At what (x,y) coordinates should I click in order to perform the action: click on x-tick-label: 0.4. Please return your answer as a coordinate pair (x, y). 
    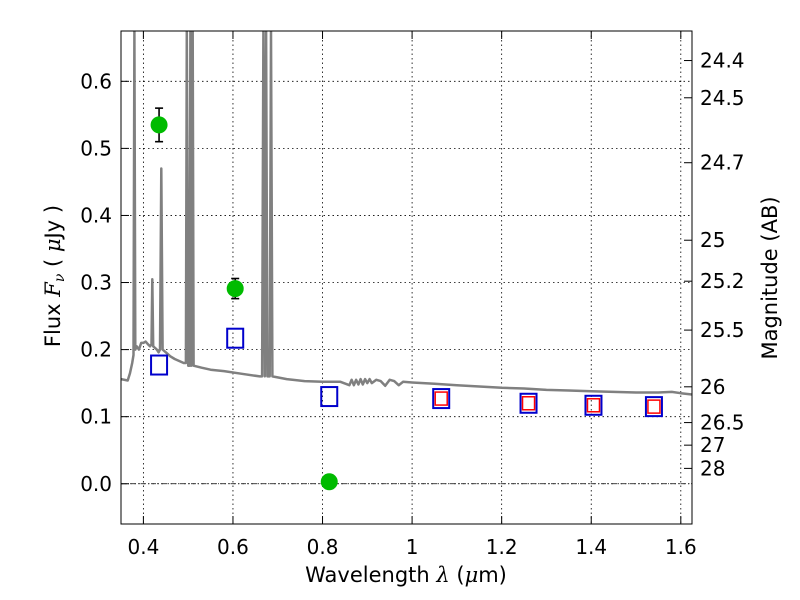
    Looking at the image, I should click on (143, 547).